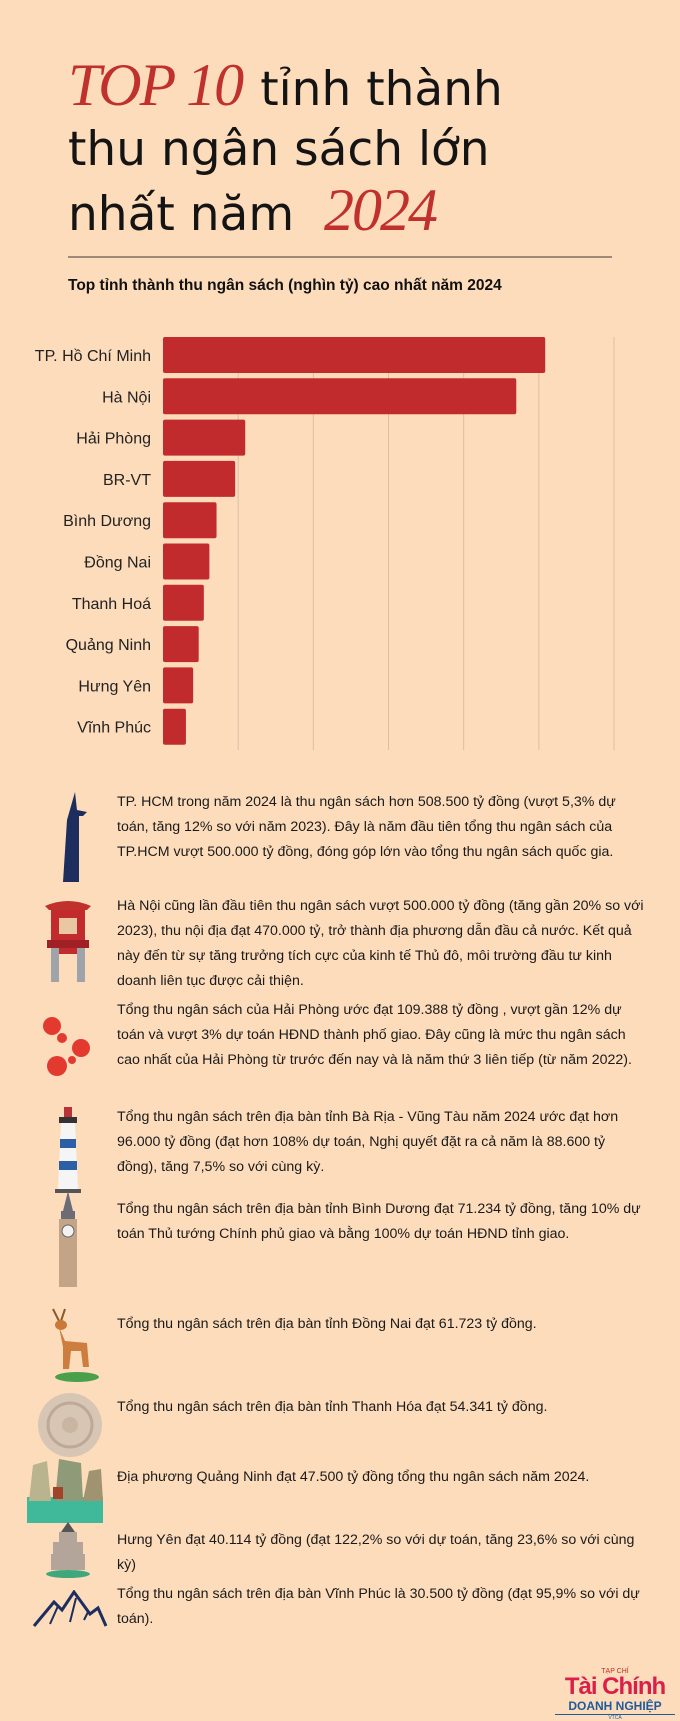 This screenshot has width=680, height=1721. I want to click on title-accent-top10: TOP 10, so click(156, 85).